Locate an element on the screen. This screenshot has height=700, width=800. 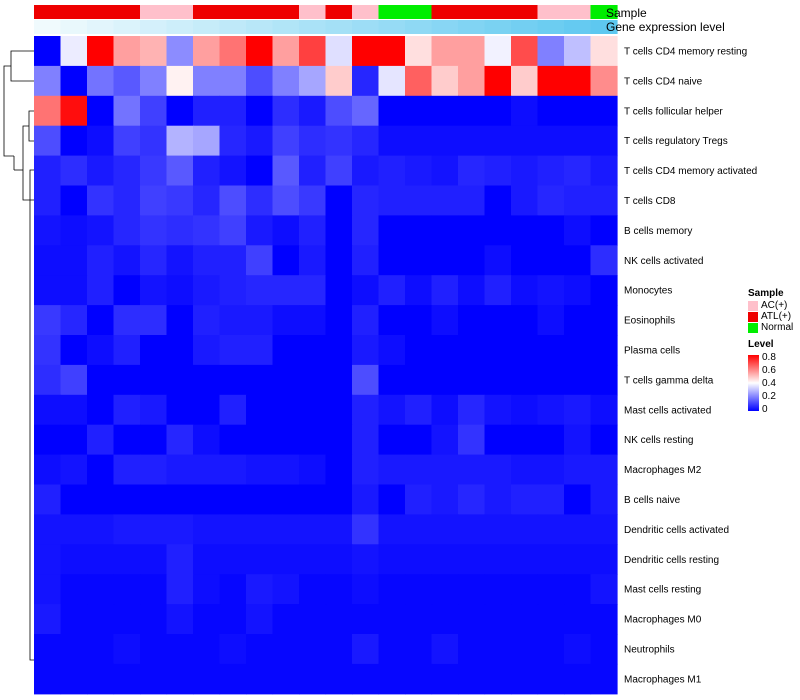
row-label: Macrophages M2 is located at coordinates (663, 470).